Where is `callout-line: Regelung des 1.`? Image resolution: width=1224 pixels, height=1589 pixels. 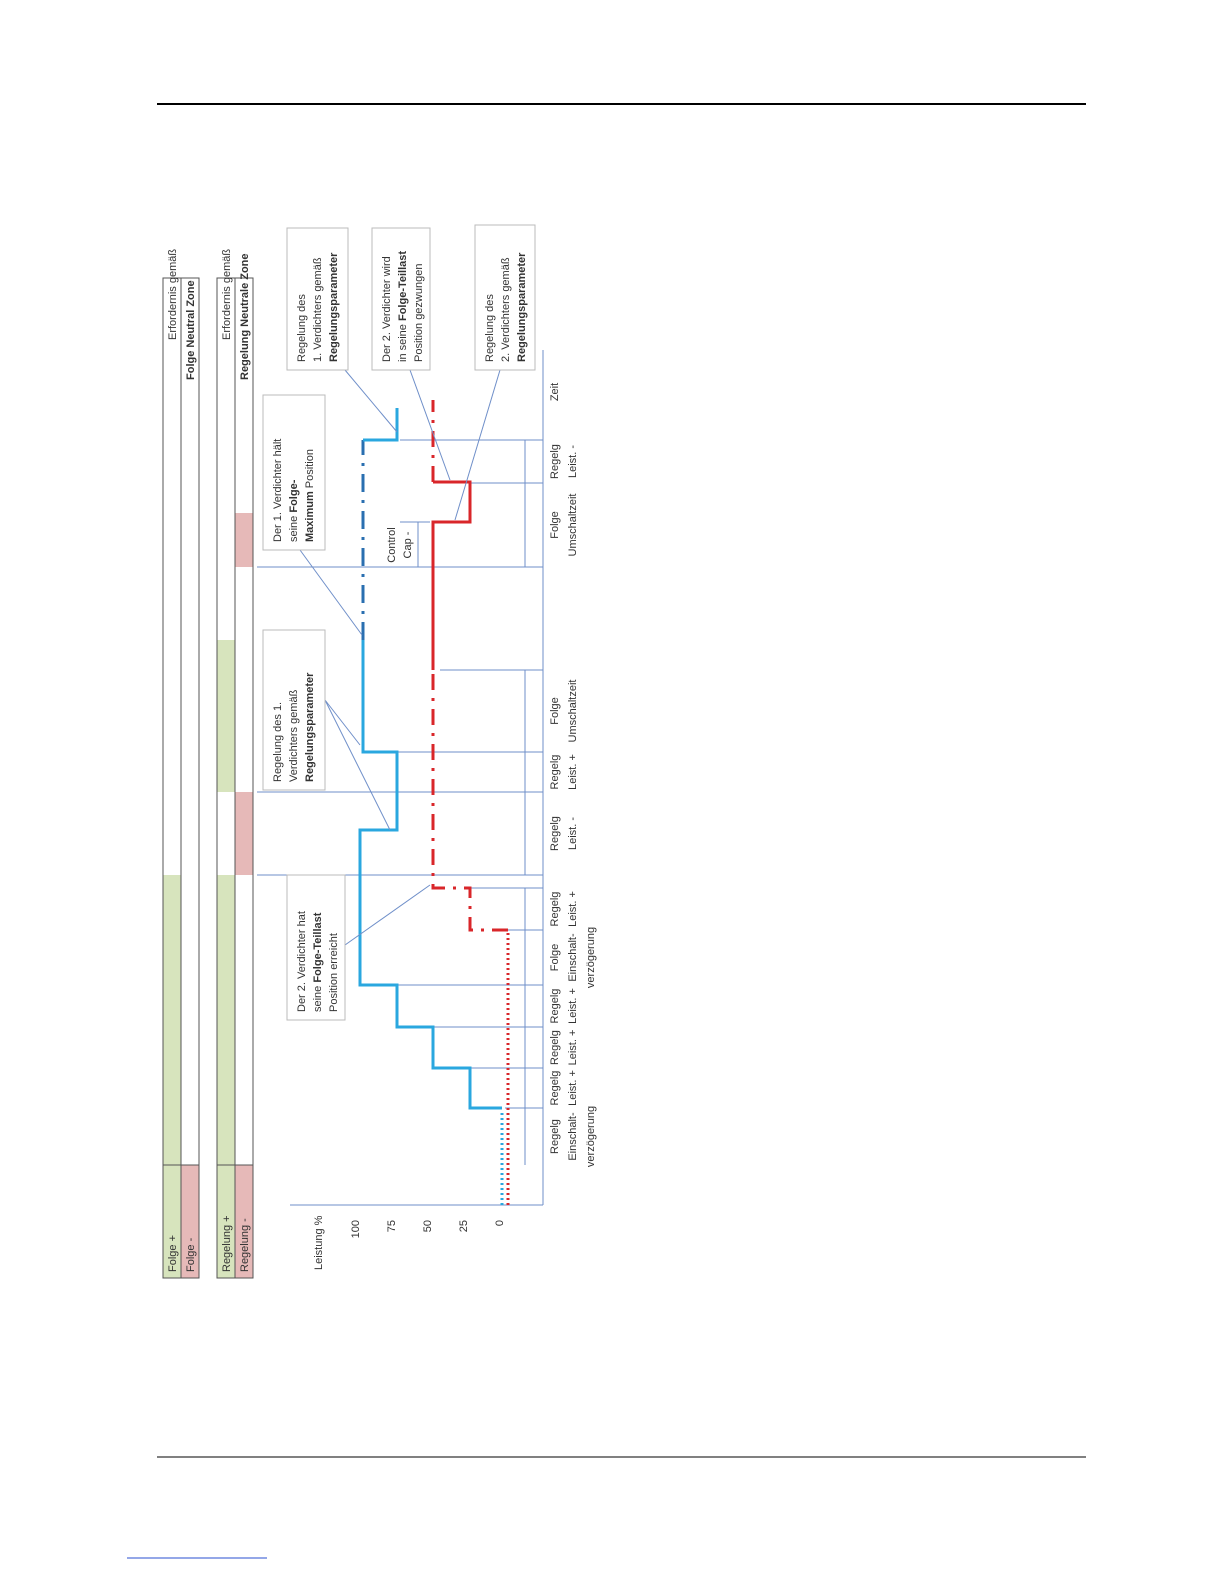
callout-line: Regelung des 1. is located at coordinates (278, 742).